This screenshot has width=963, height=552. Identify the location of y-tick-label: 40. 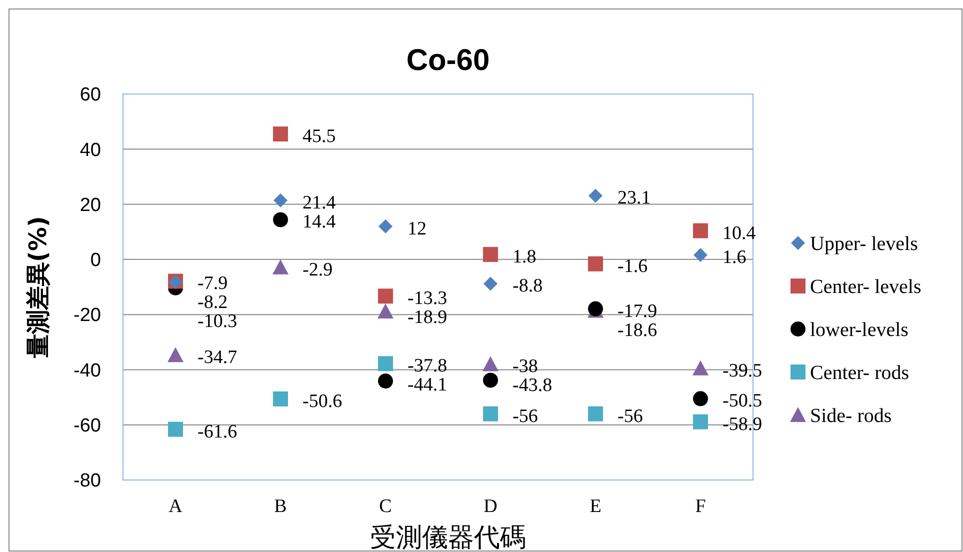
(90, 150).